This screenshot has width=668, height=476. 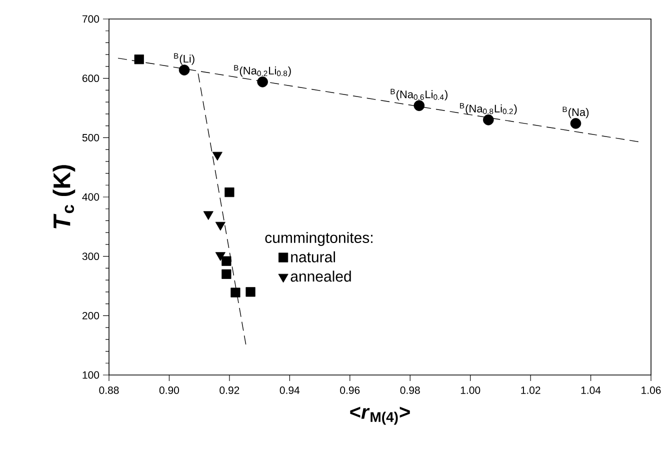 What do you see at coordinates (109, 390) in the screenshot?
I see `x-tick-label: 0.88` at bounding box center [109, 390].